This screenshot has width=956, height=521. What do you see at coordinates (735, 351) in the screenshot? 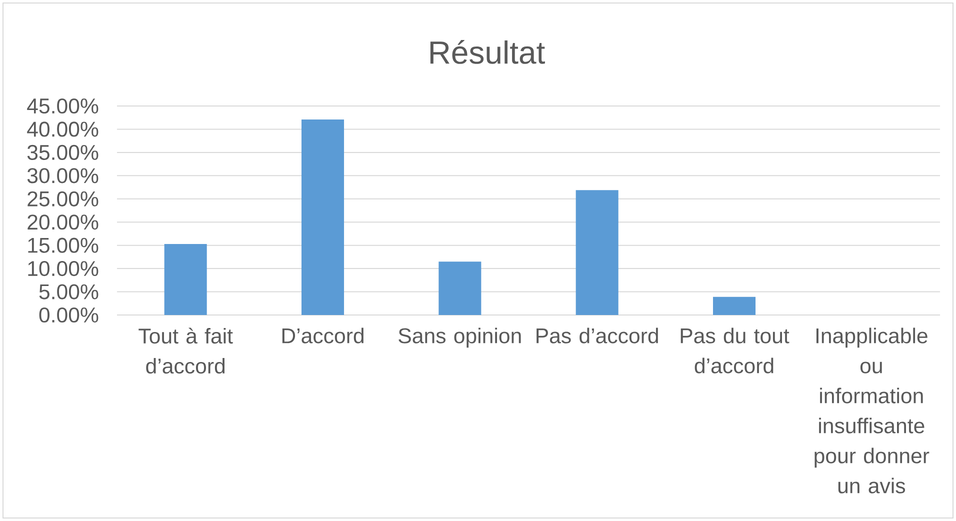
I see `x-tick-label: Pas du tout d’accord` at bounding box center [735, 351].